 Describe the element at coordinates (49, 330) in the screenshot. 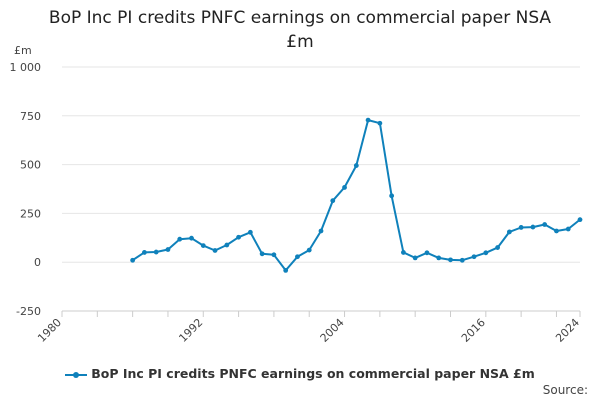

I see `x-tick-label: 1980` at that location.